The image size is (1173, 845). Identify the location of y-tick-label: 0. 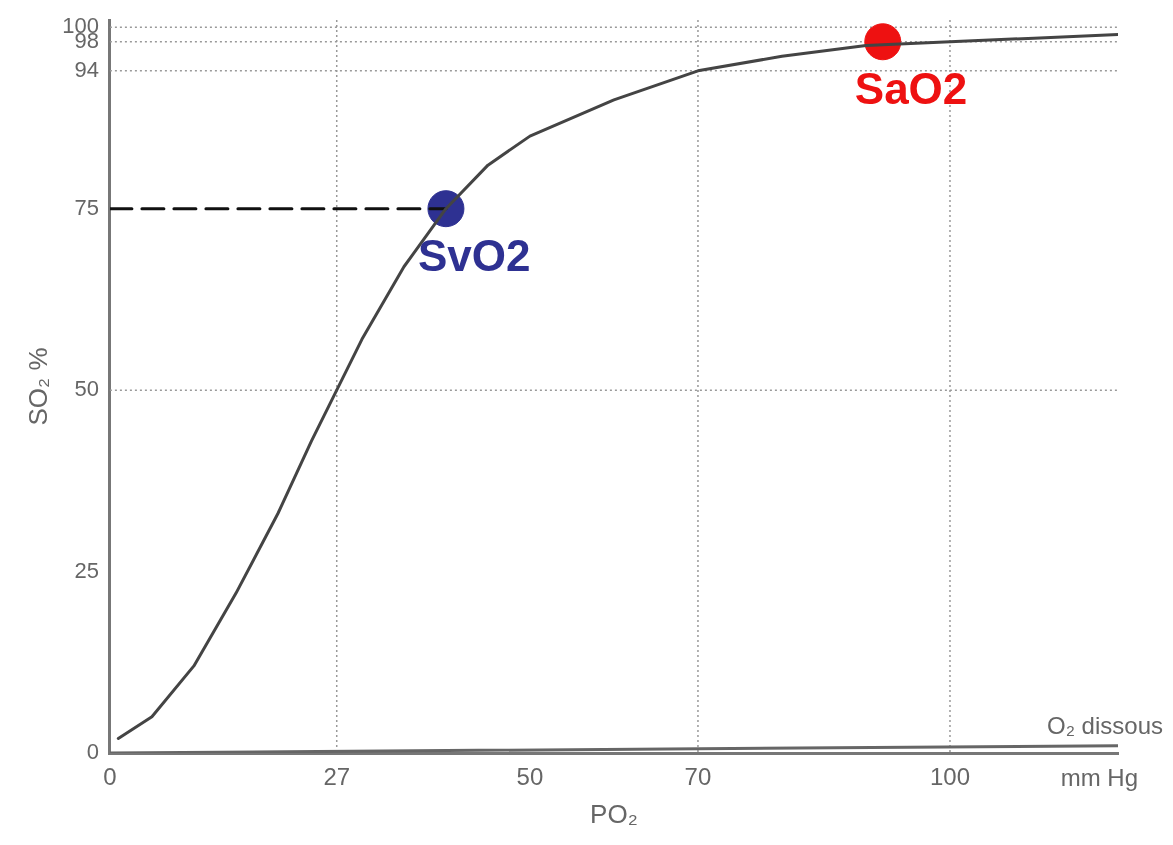
(92, 752).